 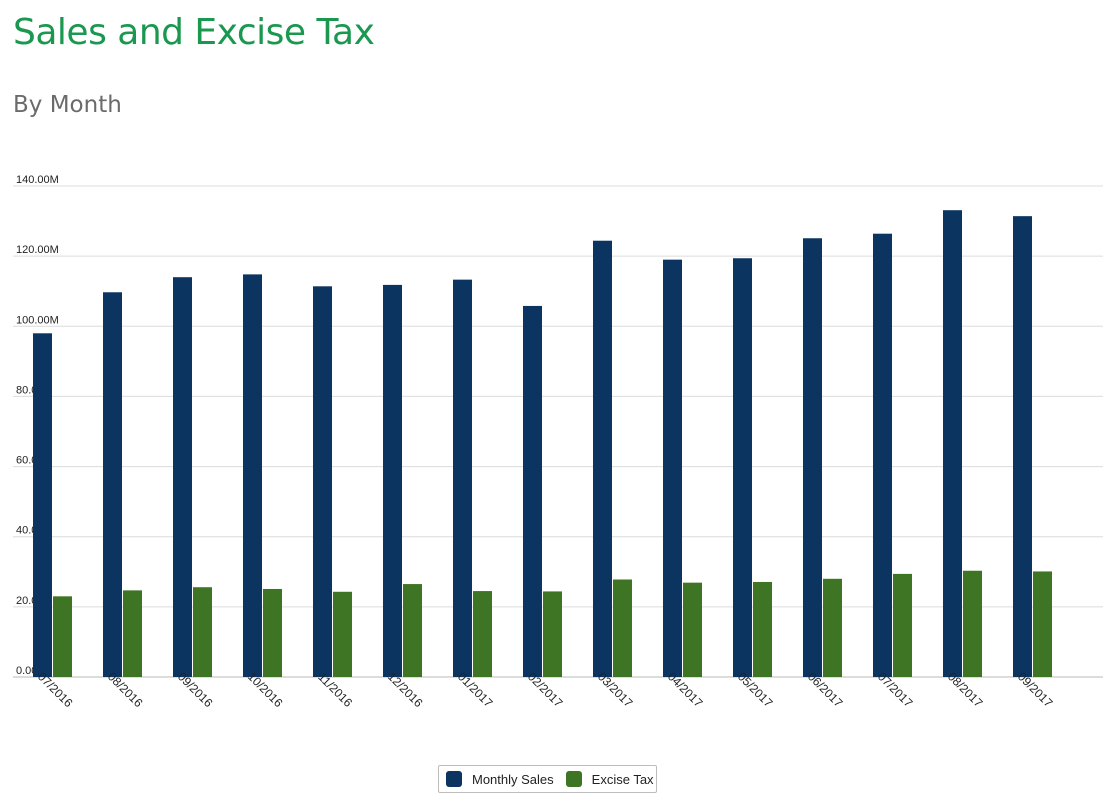 What do you see at coordinates (37, 180) in the screenshot?
I see `y-tick-label: 140.00M` at bounding box center [37, 180].